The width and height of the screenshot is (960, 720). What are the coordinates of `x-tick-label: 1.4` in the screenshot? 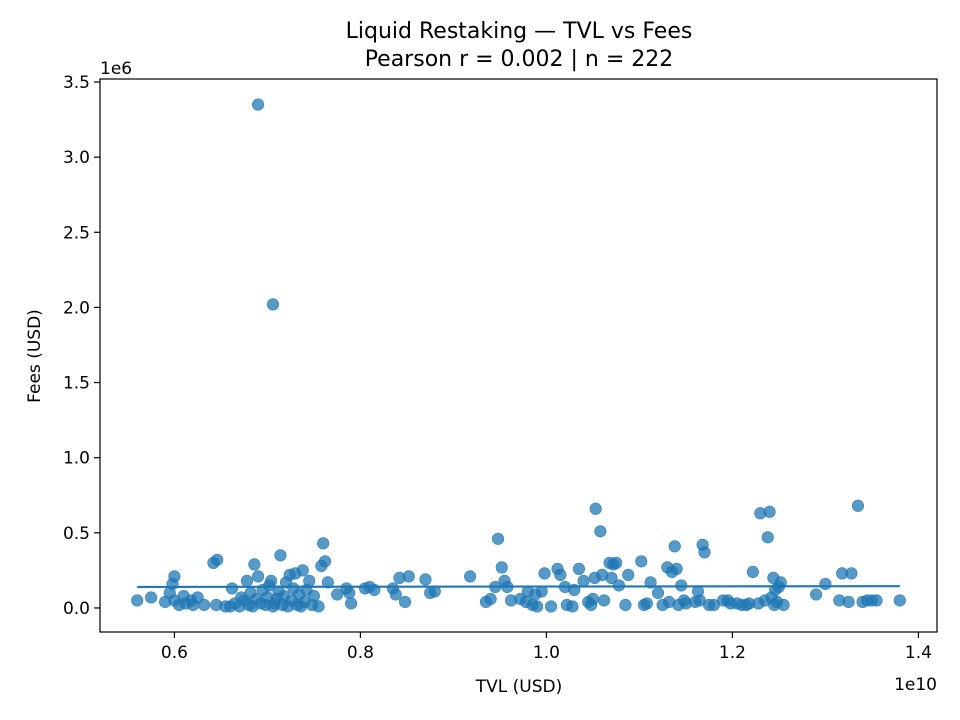 It's located at (918, 653).